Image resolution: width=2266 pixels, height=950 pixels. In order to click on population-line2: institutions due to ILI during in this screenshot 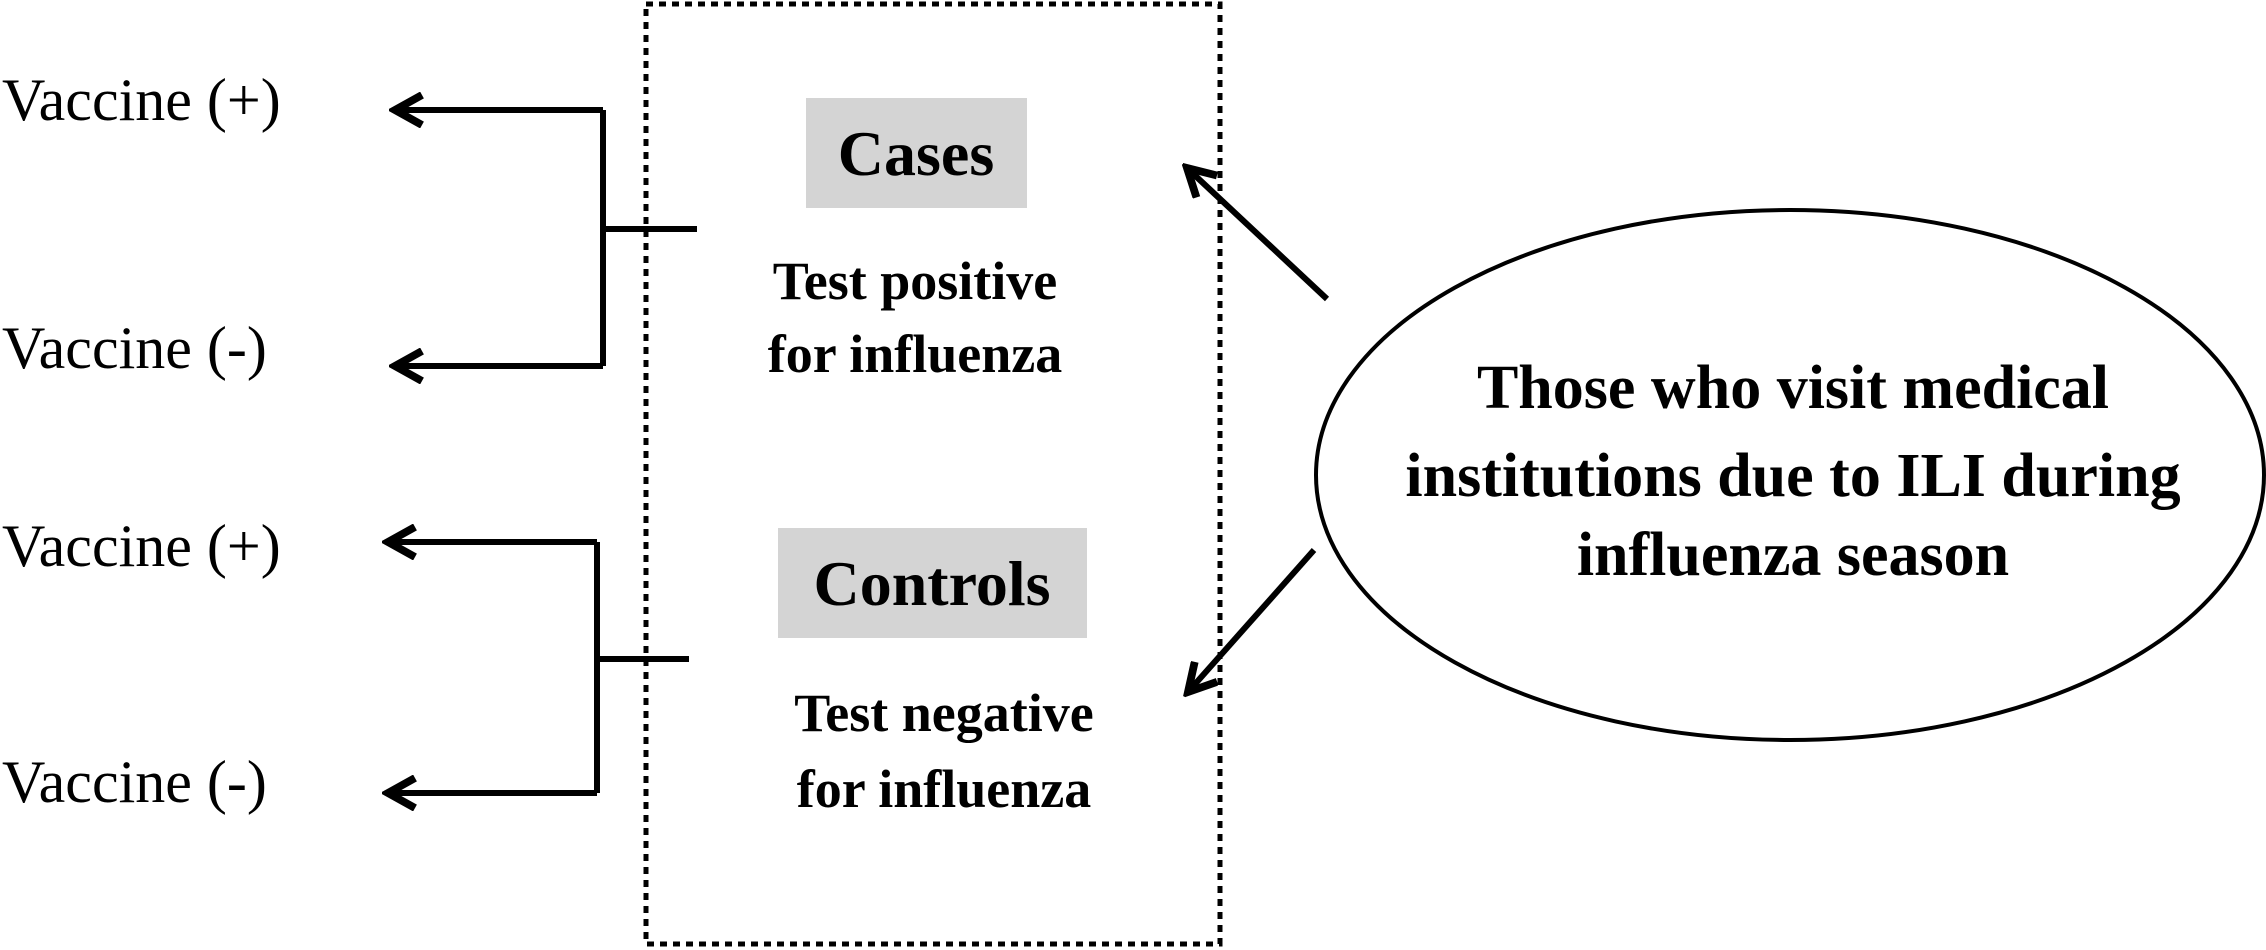, I will do `click(1792, 476)`.